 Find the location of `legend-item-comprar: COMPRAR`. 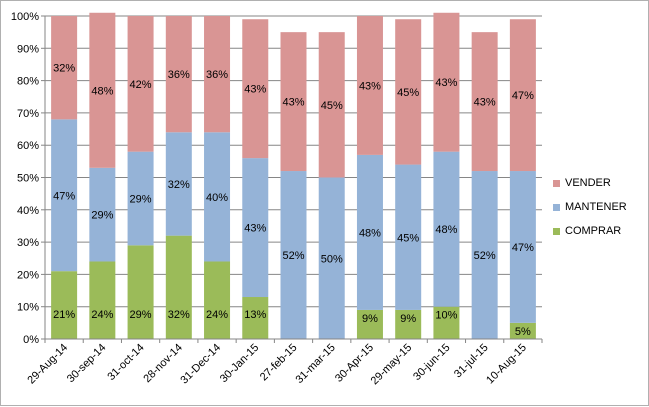

legend-item-comprar: COMPRAR is located at coordinates (590, 231).